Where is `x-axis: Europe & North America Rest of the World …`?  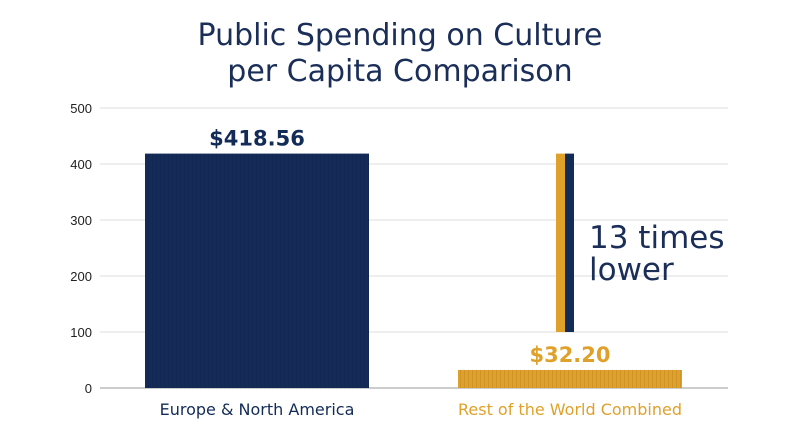 x-axis: Europe & North America Rest of the World … is located at coordinates (421, 409).